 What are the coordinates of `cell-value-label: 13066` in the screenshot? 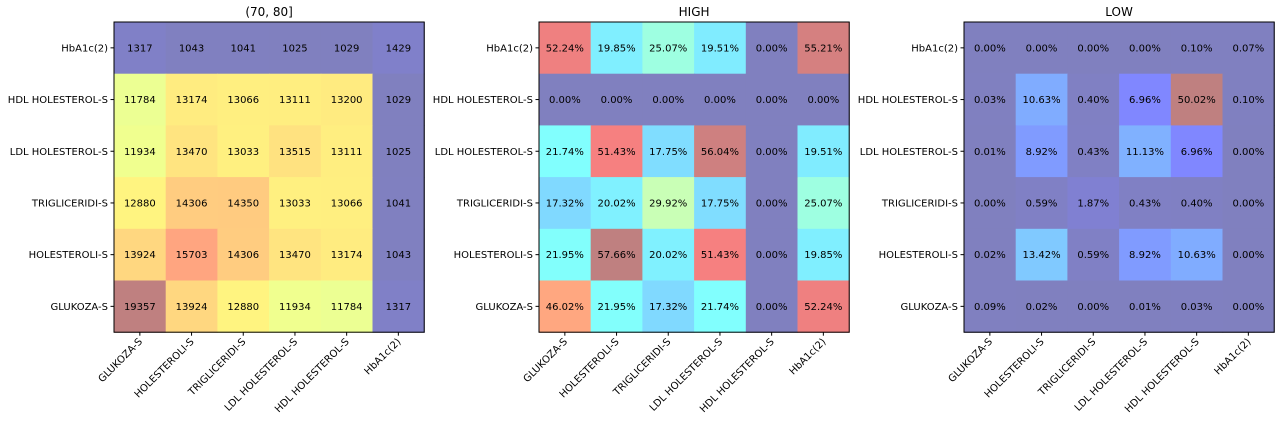 It's located at (347, 203).